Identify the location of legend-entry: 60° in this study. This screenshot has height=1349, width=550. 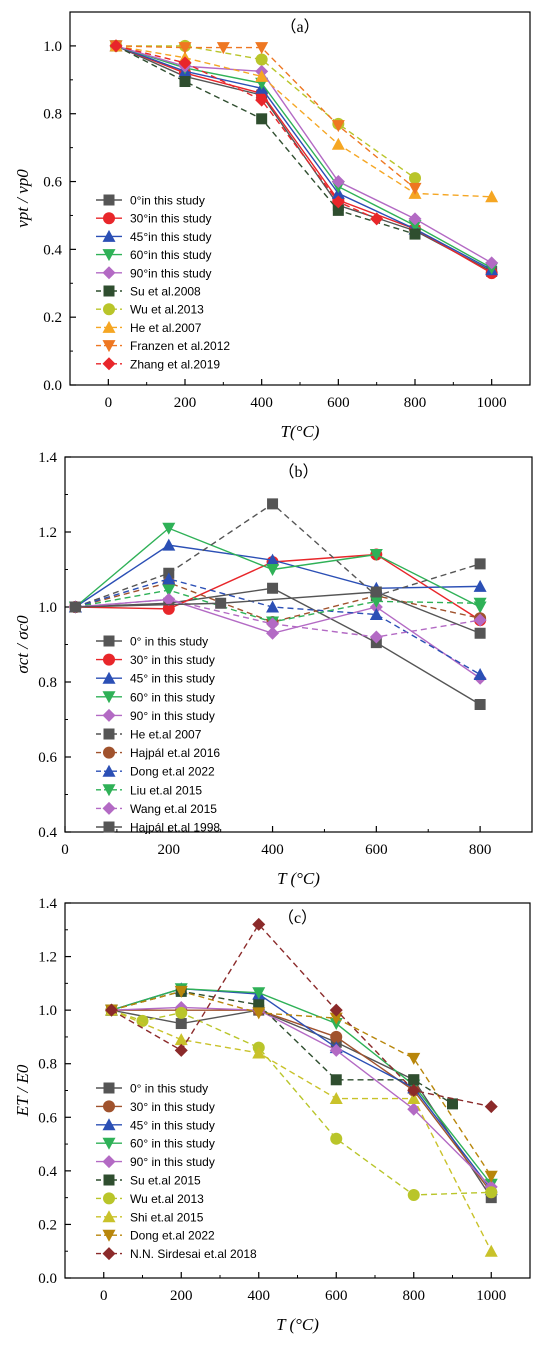
(172, 697).